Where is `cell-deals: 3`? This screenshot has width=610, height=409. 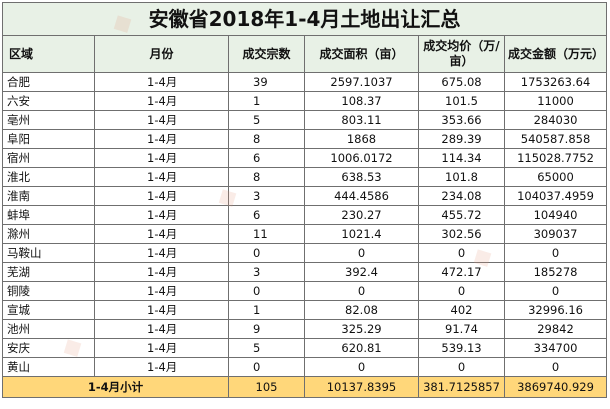 cell-deals: 3 is located at coordinates (266, 272).